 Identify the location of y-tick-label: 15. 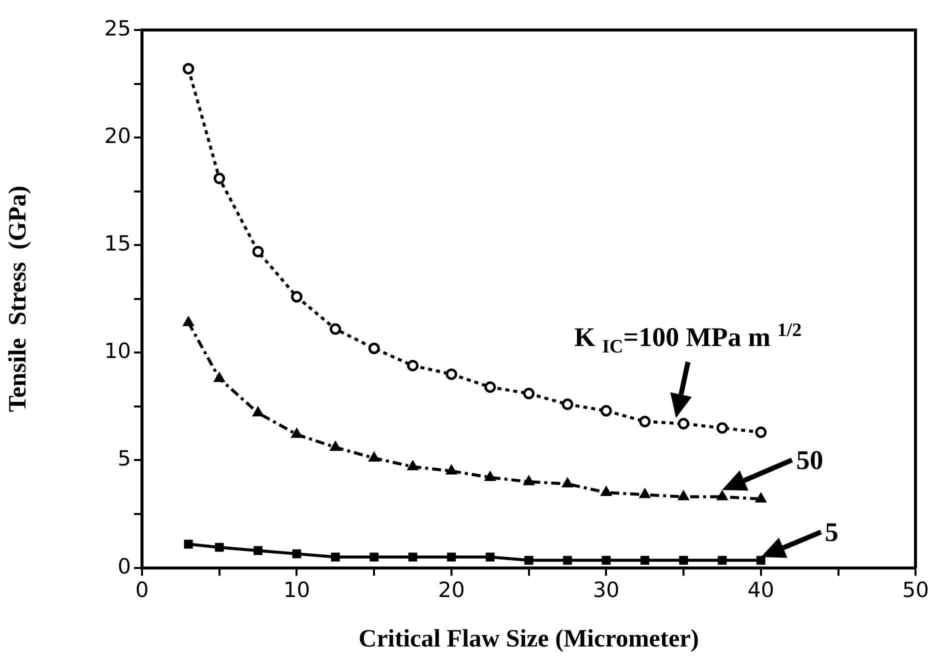
(117, 244).